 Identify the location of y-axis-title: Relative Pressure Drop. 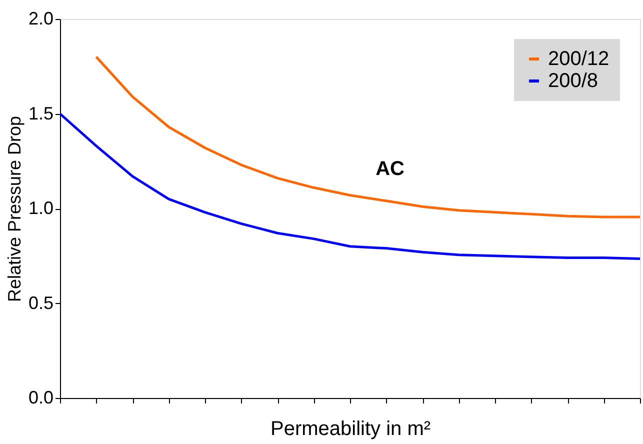
(14, 209).